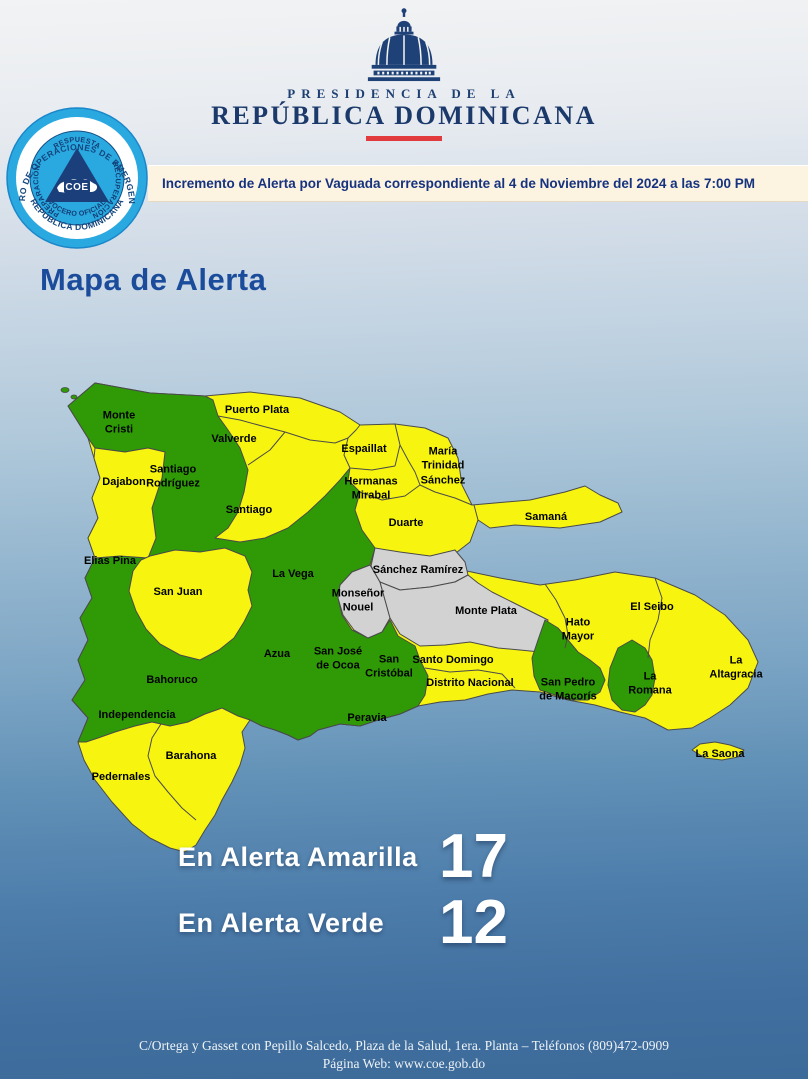  Describe the element at coordinates (568, 660) in the screenshot. I see `province-san-pedro-de-macoris` at that location.